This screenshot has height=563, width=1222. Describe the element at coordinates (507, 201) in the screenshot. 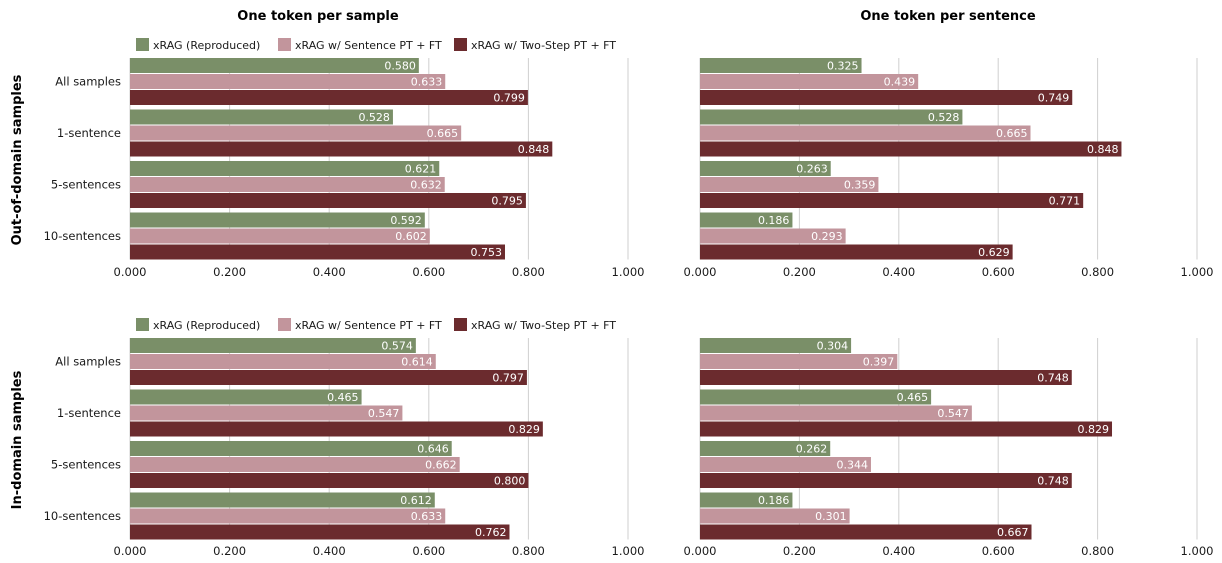

I see `bar-value-label: 0.795` at that location.